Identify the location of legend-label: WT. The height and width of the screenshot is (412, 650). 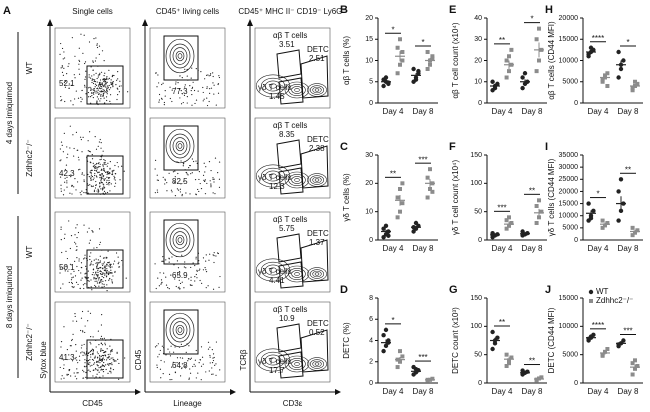
(602, 291).